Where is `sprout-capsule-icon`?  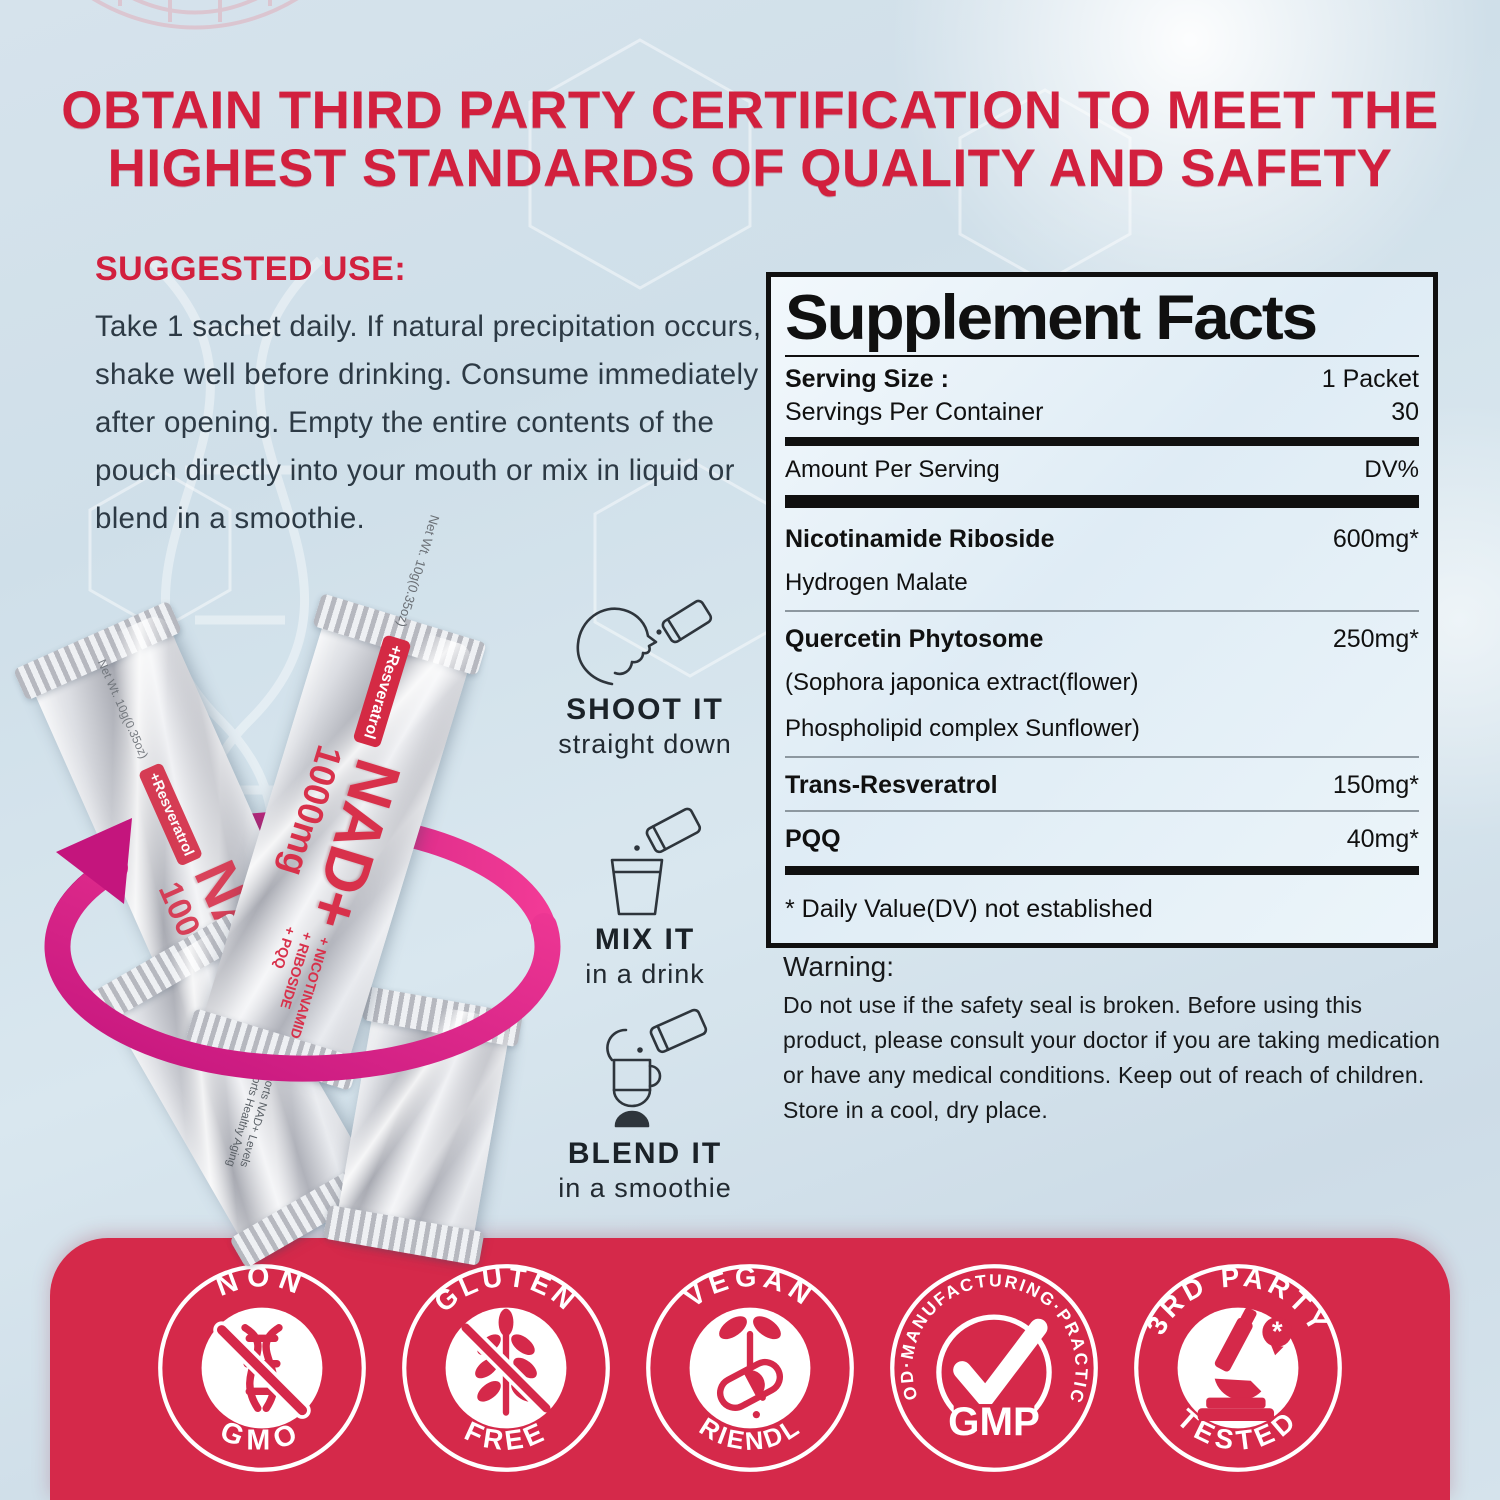 sprout-capsule-icon is located at coordinates (750, 1367).